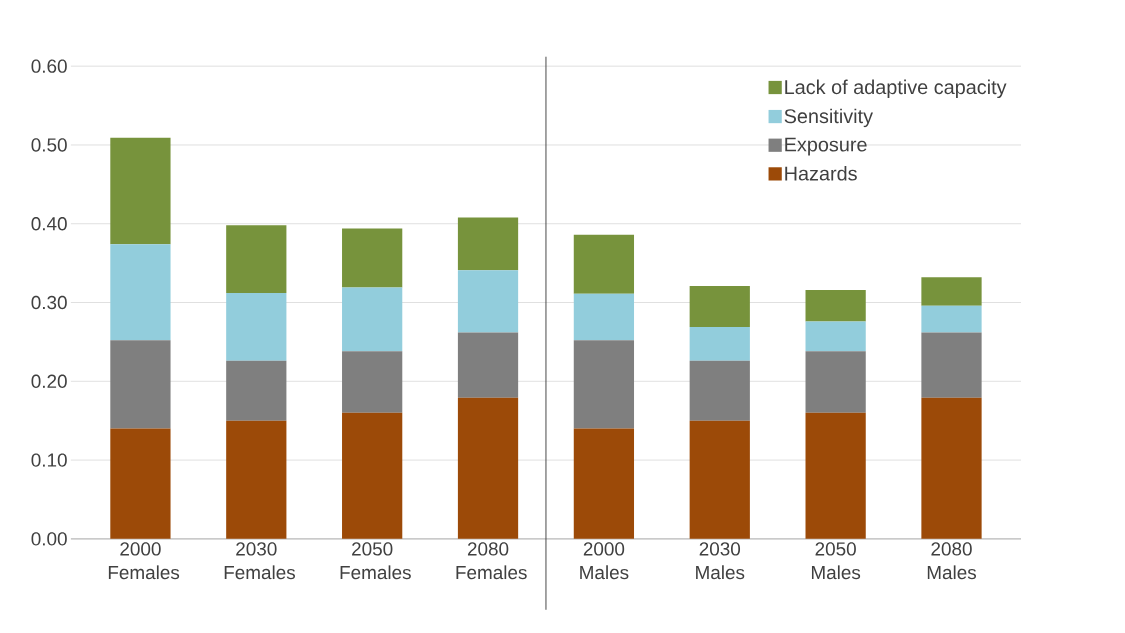  What do you see at coordinates (826, 146) in the screenshot?
I see `legend-label: Exposure` at bounding box center [826, 146].